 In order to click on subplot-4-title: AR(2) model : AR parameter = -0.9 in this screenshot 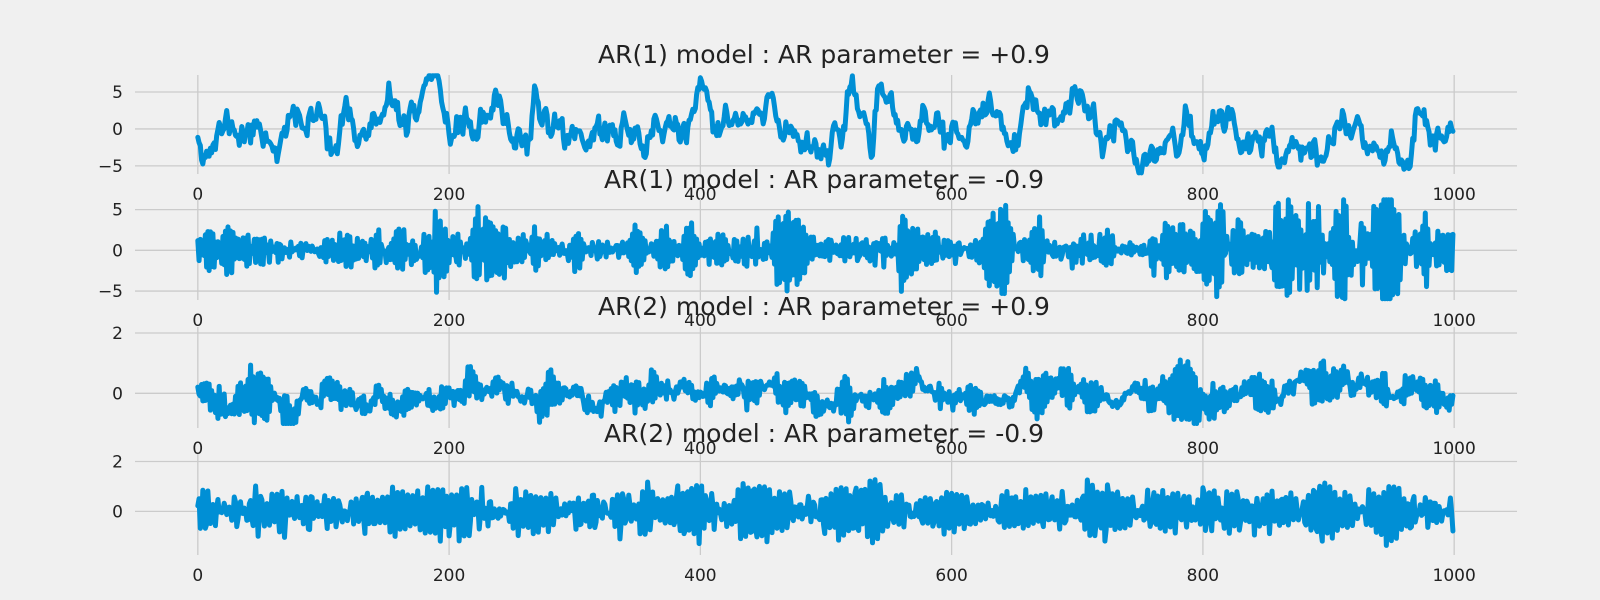, I will do `click(824, 433)`.